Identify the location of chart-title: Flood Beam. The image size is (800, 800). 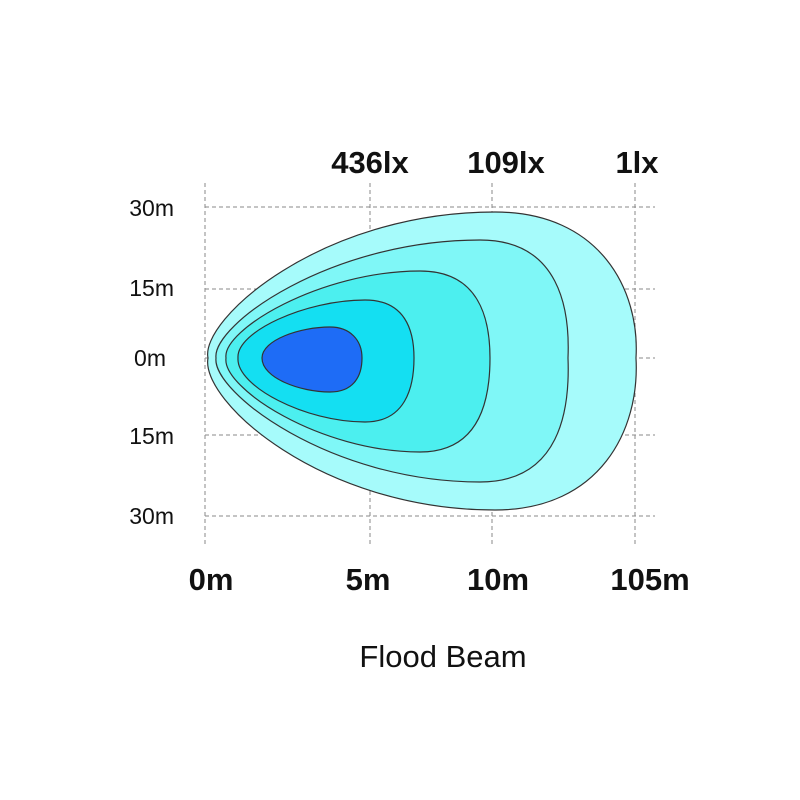
(442, 656).